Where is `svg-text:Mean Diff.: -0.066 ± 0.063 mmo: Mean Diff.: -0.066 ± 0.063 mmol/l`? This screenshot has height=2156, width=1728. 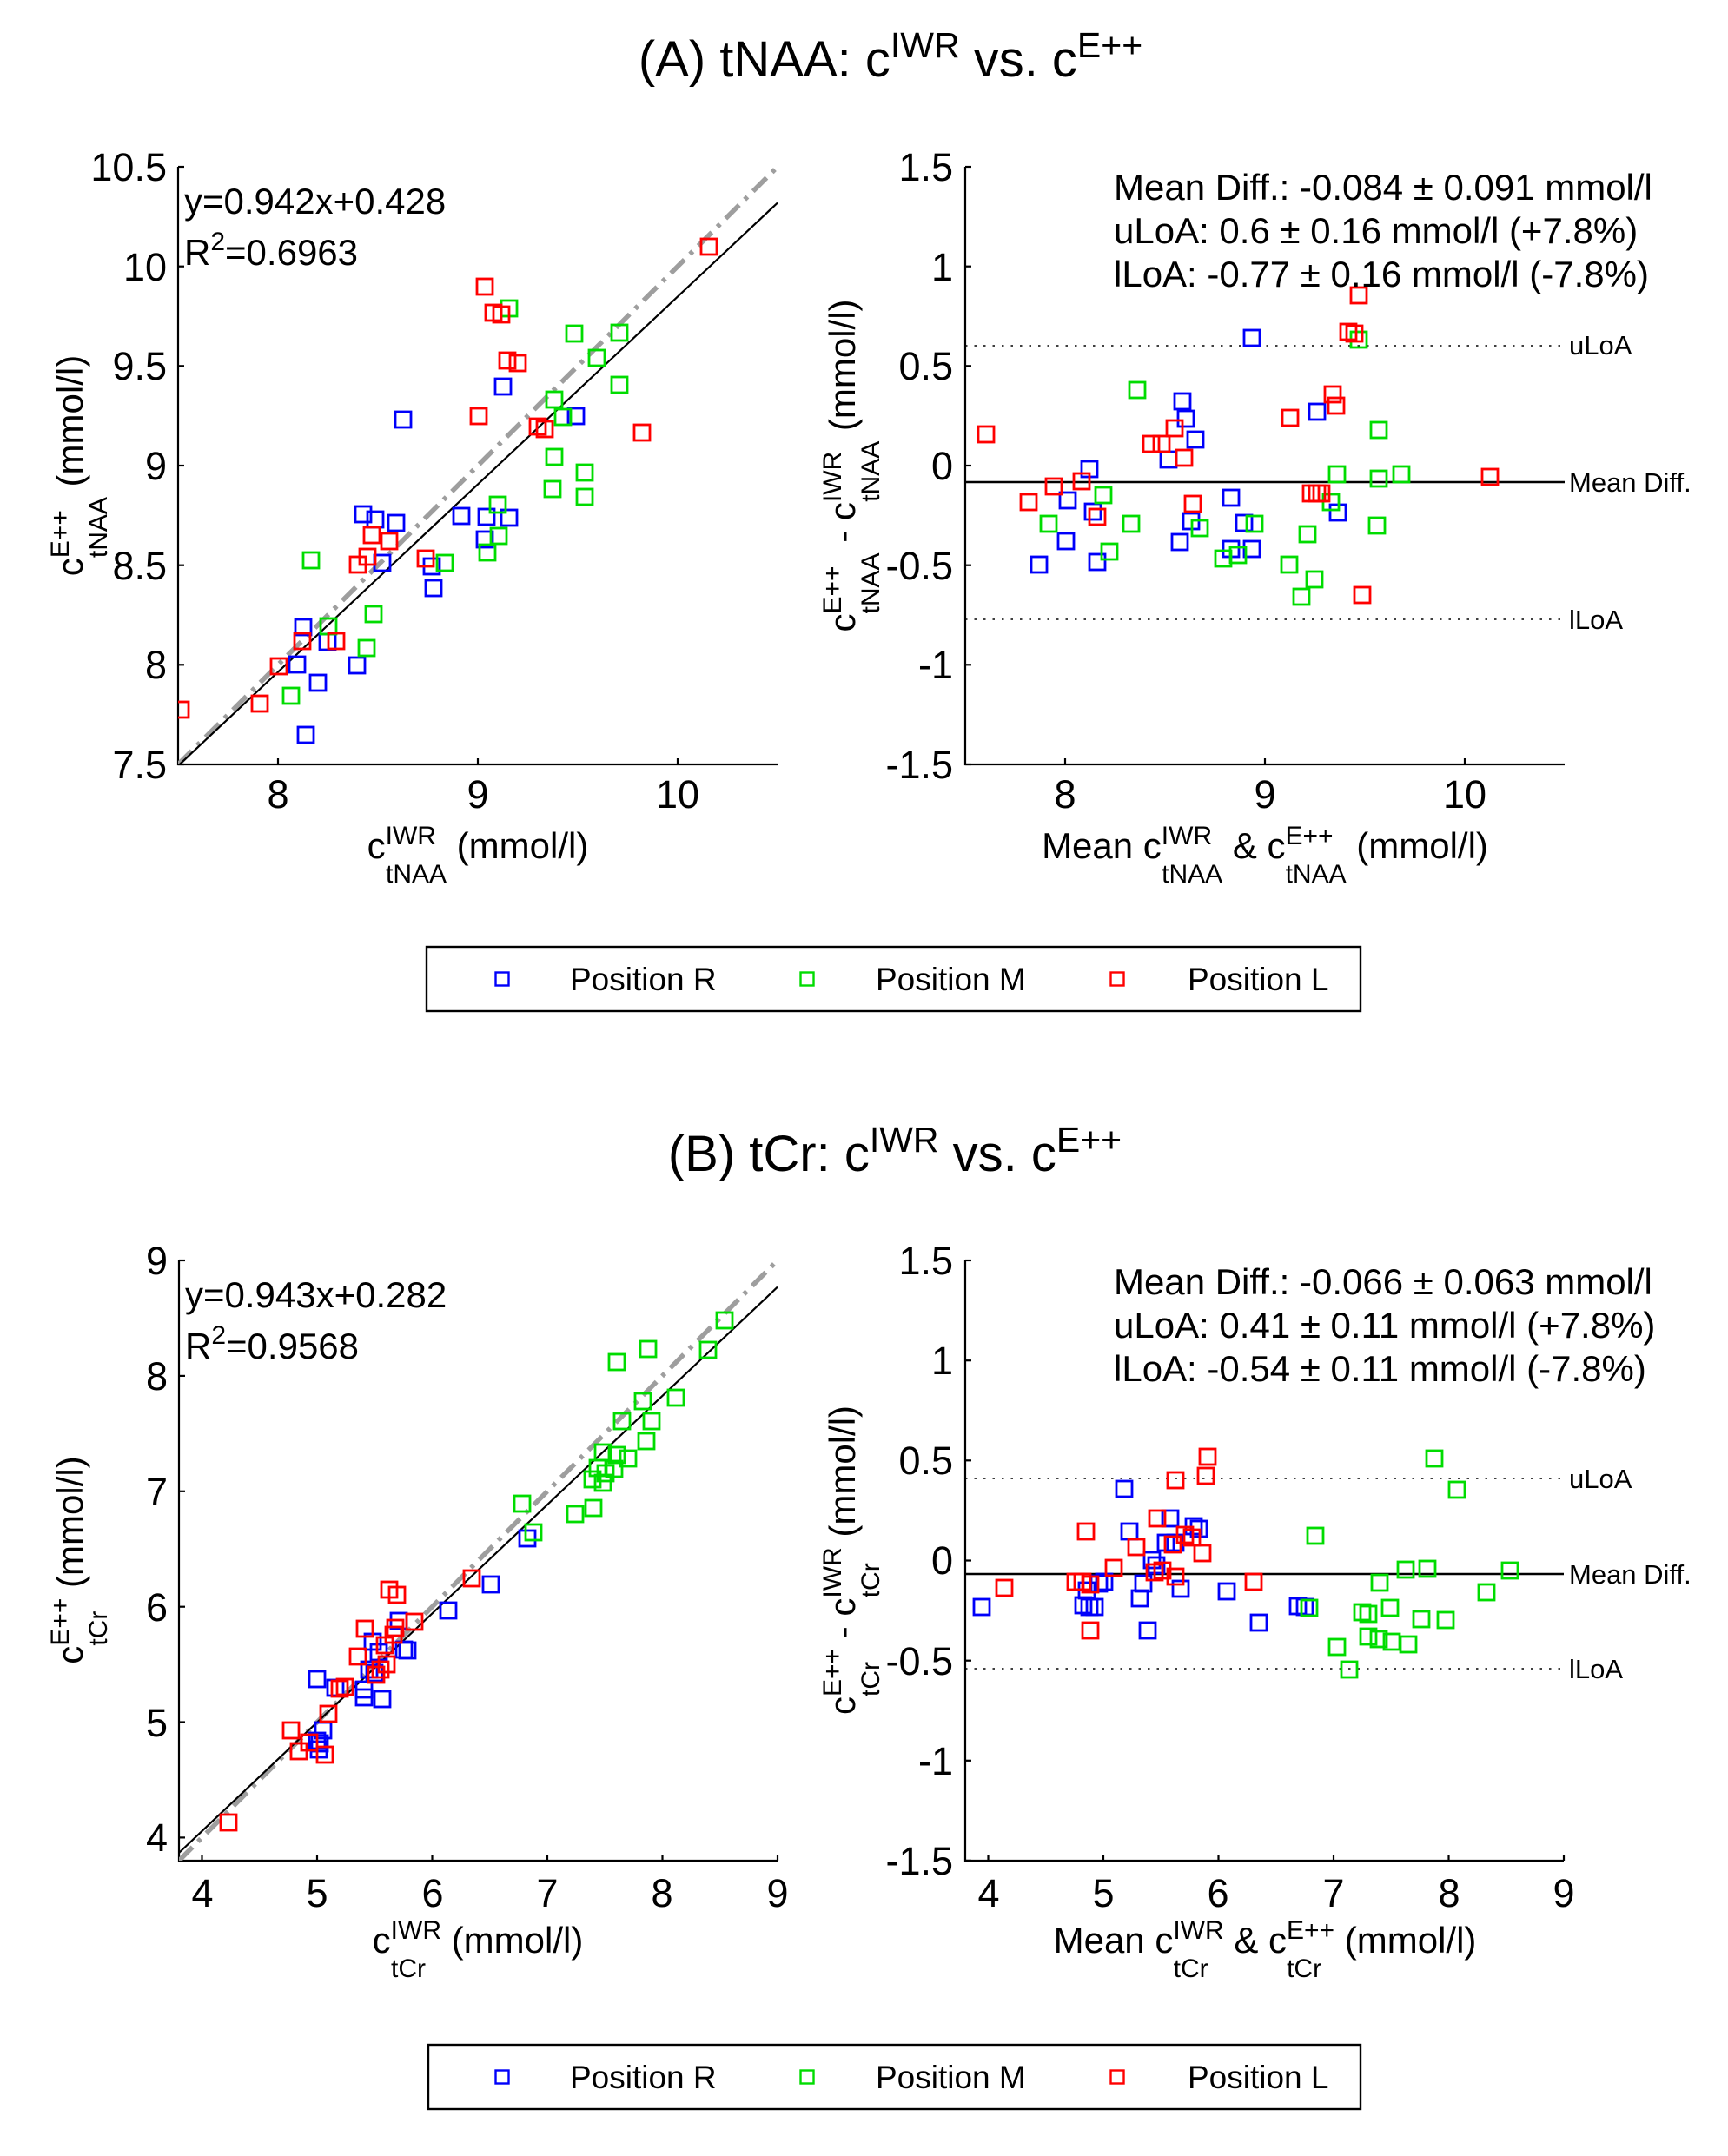 svg-text:Mean Diff.: -0.066 ± 0.063 mmo: Mean Diff.: -0.066 ± 0.063 mmol/l is located at coordinates (1383, 1281).